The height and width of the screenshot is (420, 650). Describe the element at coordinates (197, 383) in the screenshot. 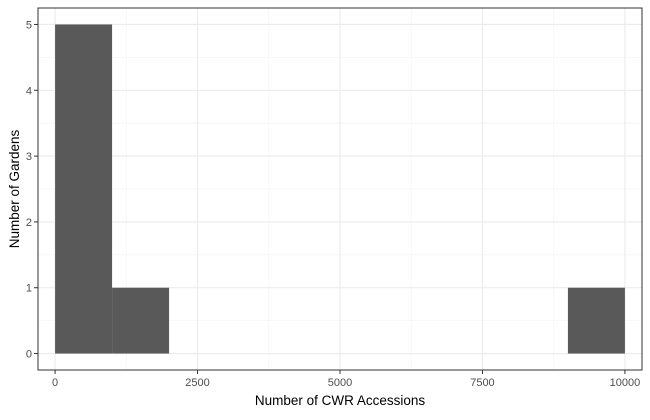

I see `x-tick-label: 2500` at that location.